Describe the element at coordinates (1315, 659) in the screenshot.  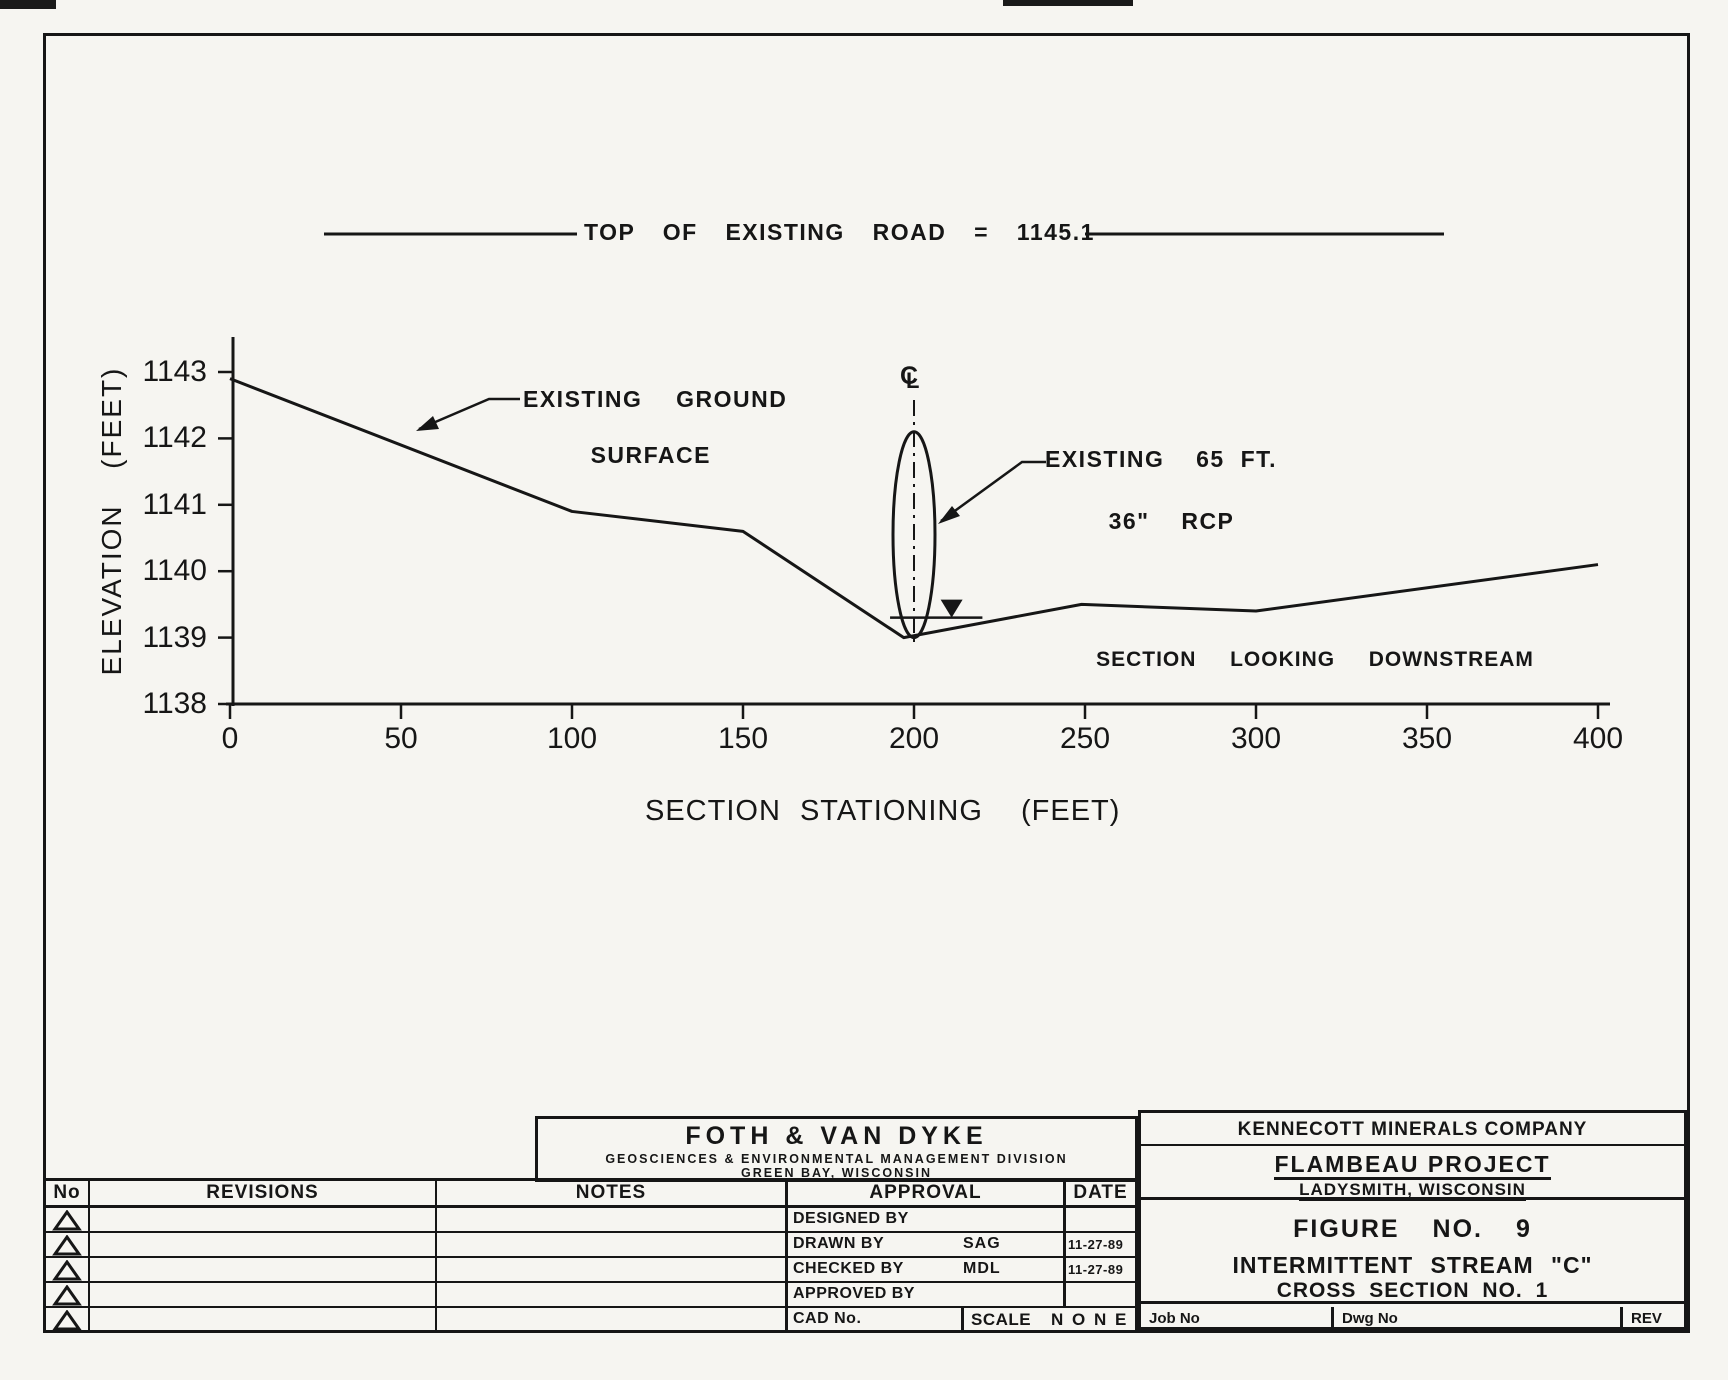
I see `view-direction-note: SECTION LOOKING DOWNSTREAM` at that location.